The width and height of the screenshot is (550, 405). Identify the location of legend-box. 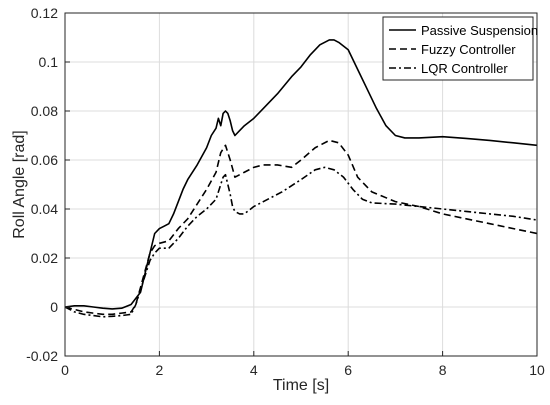
(458, 48).